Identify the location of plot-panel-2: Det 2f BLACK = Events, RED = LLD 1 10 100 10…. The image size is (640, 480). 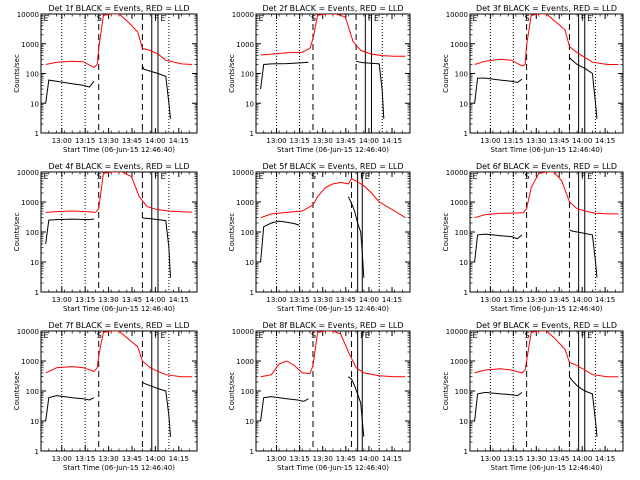
(319, 79).